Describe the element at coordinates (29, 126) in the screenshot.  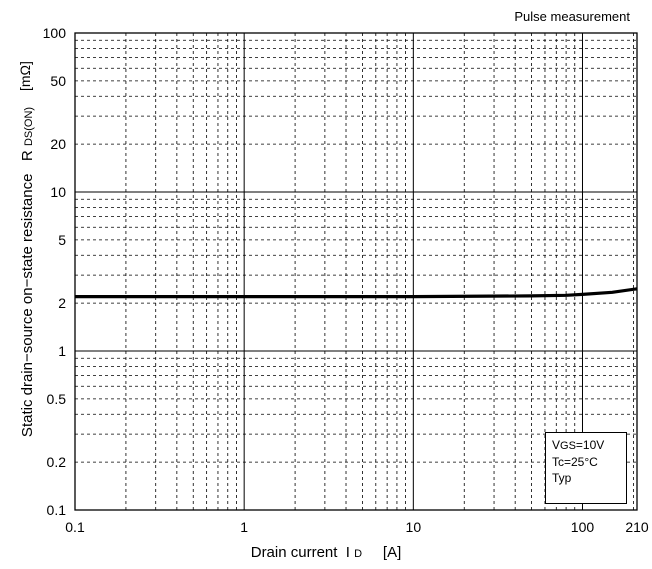
I see `y-axis-subscript: DS(ON)` at that location.